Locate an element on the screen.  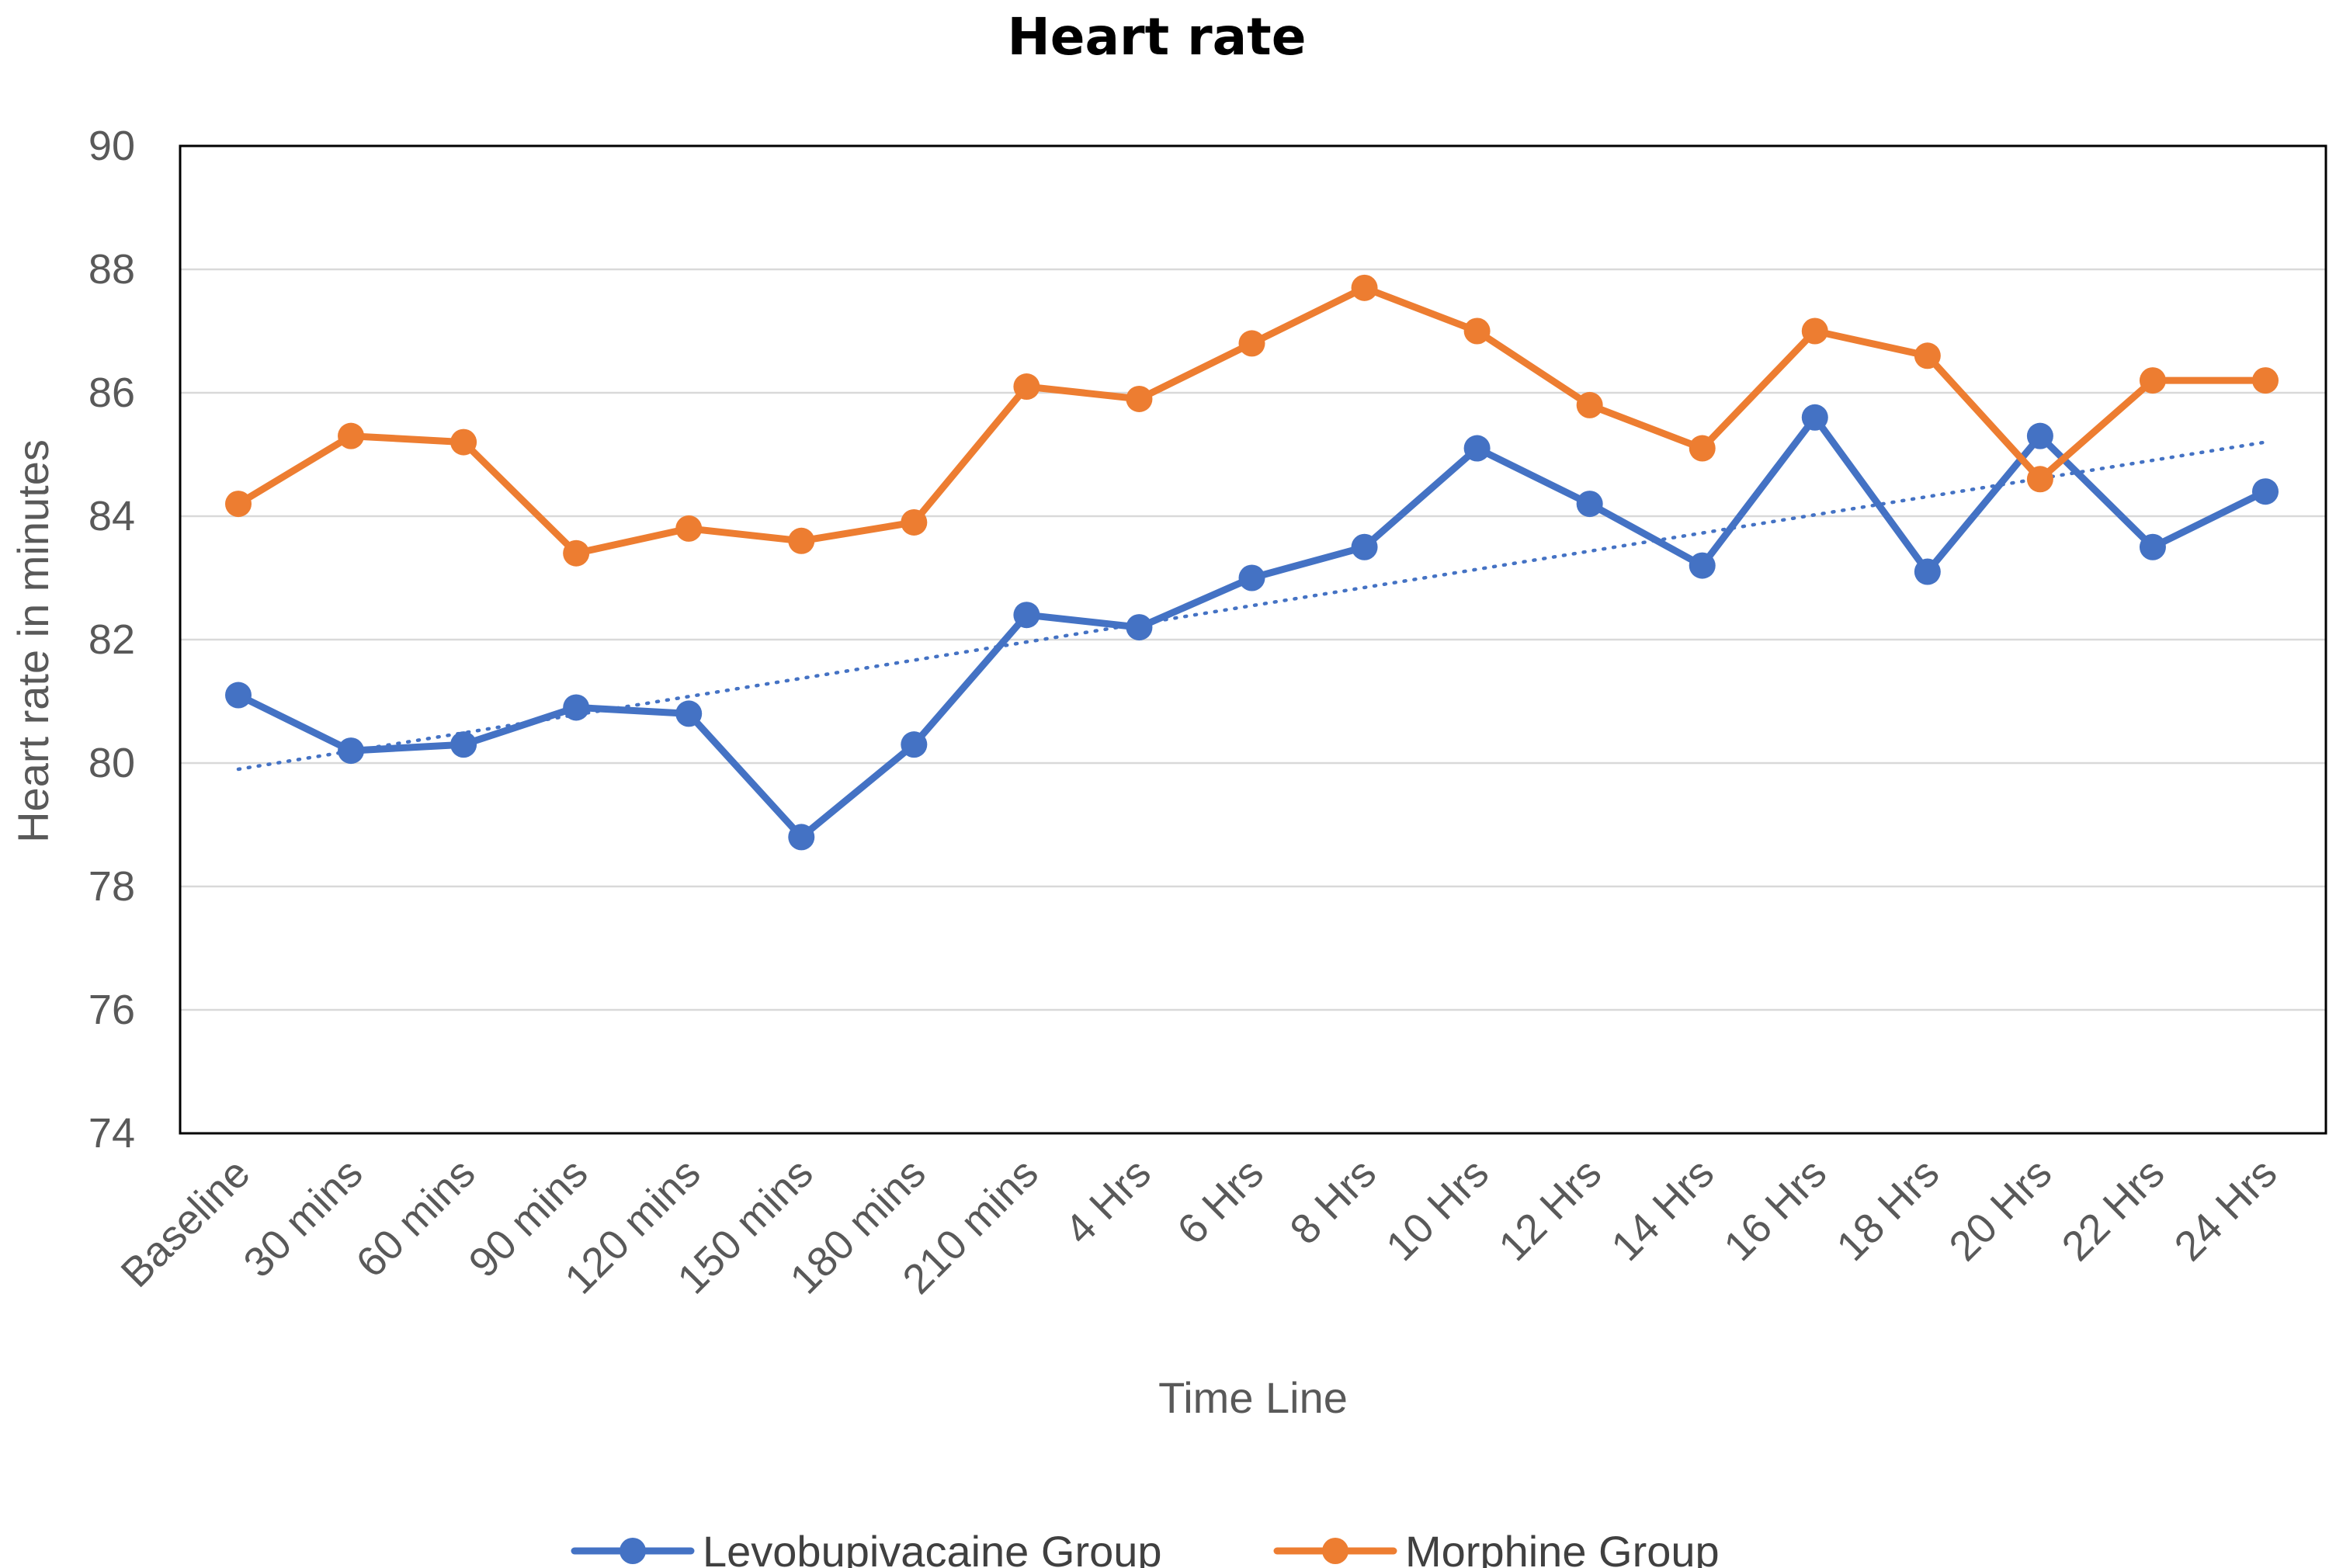
y-tick-label: 82 is located at coordinates (112, 639).